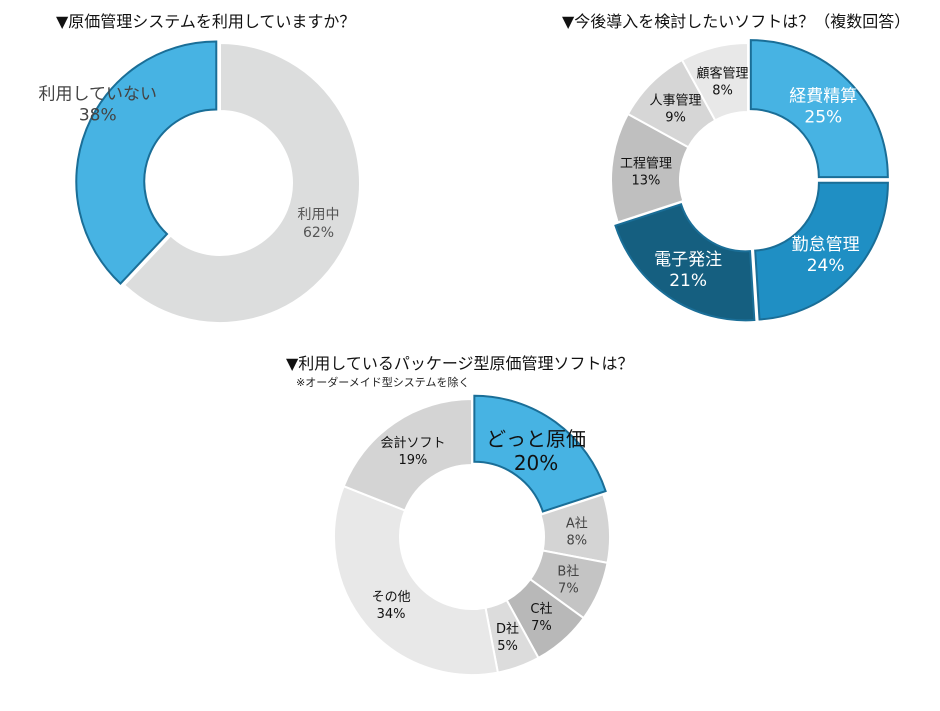  I want to click on chart1-slice-0-value: 62%, so click(318, 233).